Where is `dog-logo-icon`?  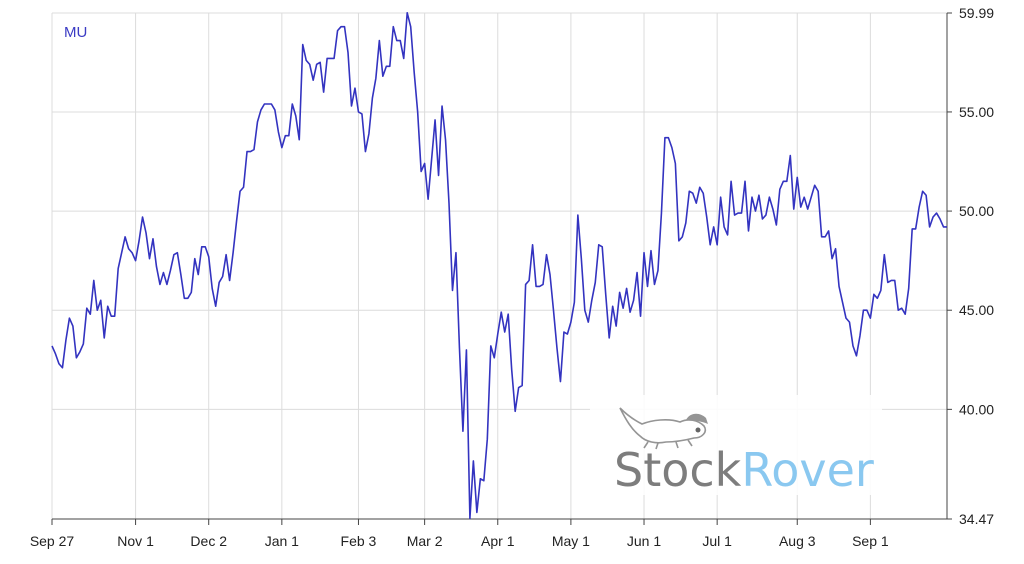
dog-logo-icon is located at coordinates (663, 428).